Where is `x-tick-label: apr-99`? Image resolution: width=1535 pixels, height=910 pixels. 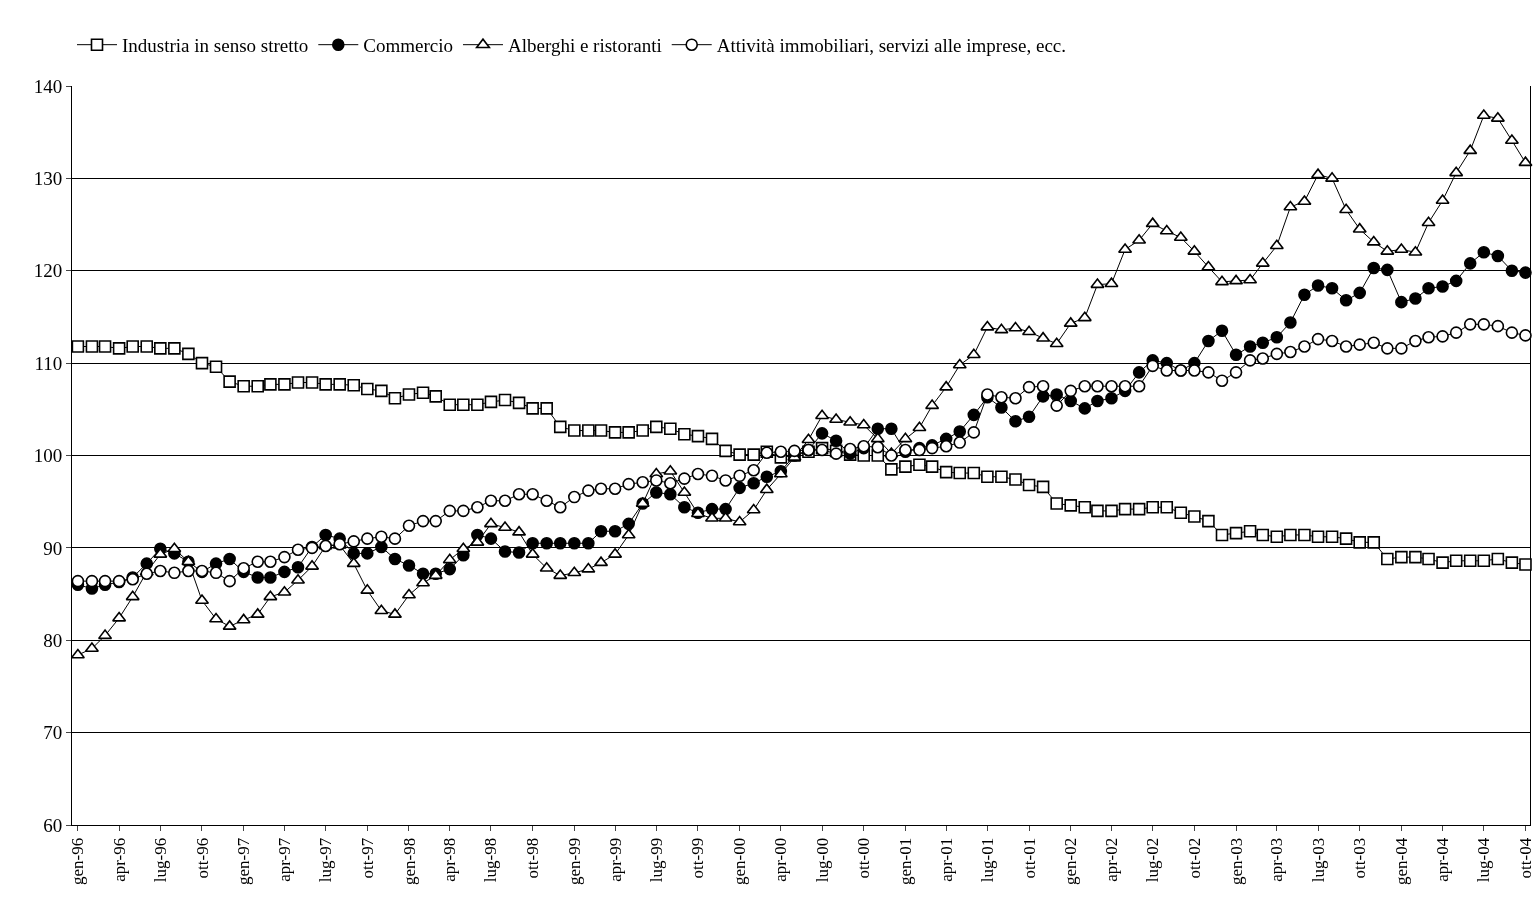
x-tick-label: apr-99 is located at coordinates (615, 859).